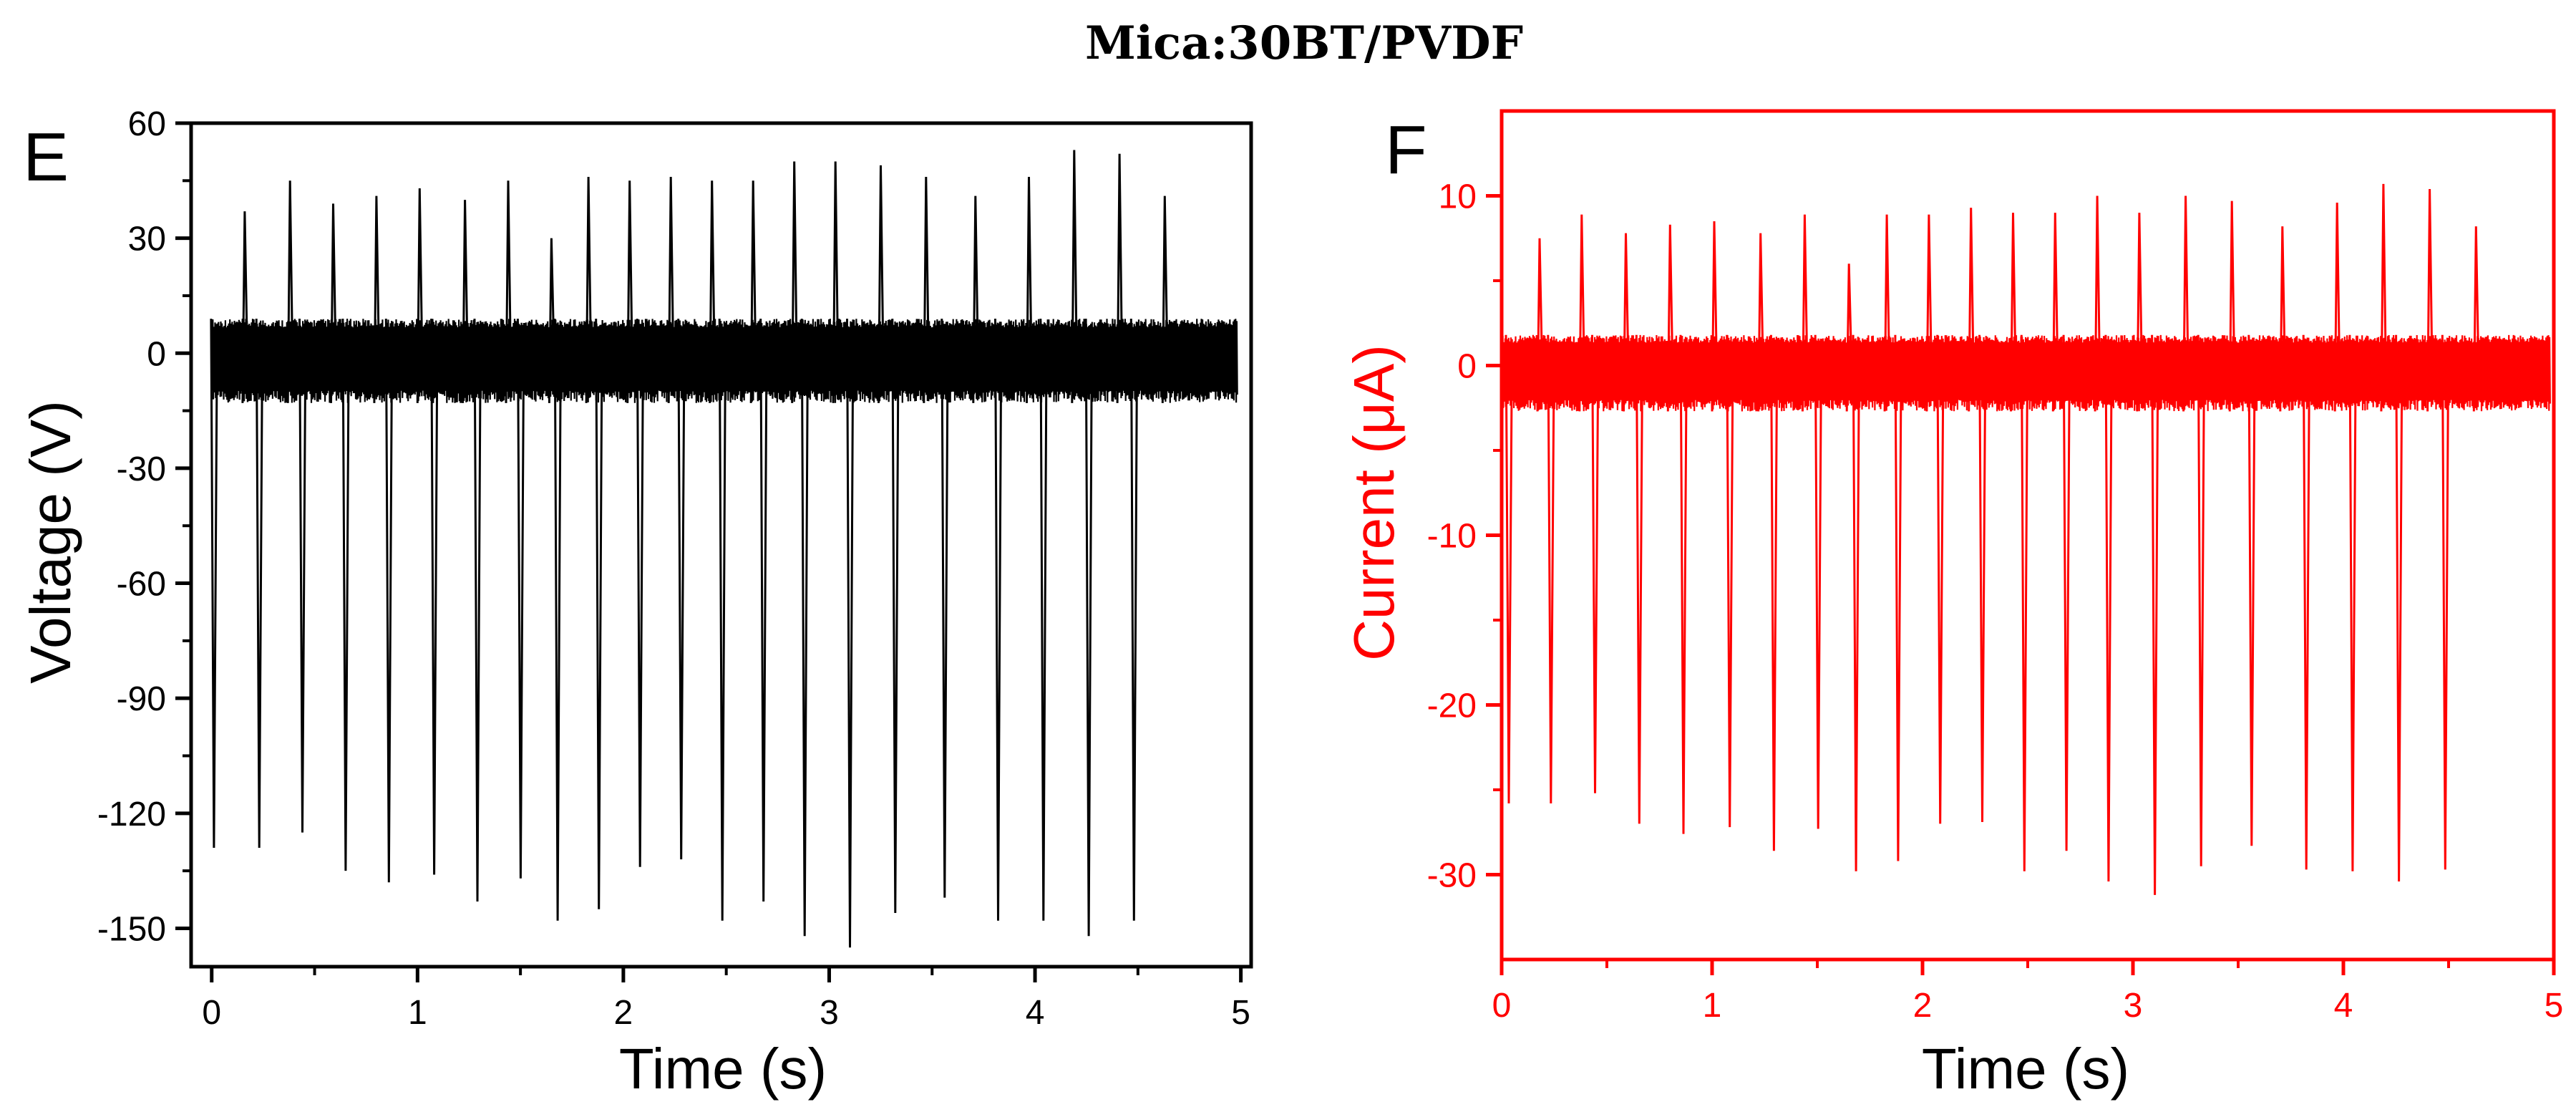  What do you see at coordinates (1406, 150) in the screenshot?
I see `panel-letter-f: F` at bounding box center [1406, 150].